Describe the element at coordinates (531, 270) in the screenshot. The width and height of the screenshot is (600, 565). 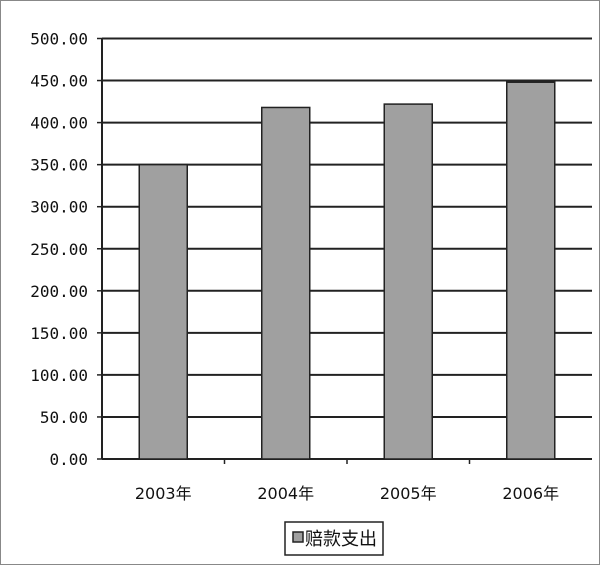
I see `bar-2006年` at that location.